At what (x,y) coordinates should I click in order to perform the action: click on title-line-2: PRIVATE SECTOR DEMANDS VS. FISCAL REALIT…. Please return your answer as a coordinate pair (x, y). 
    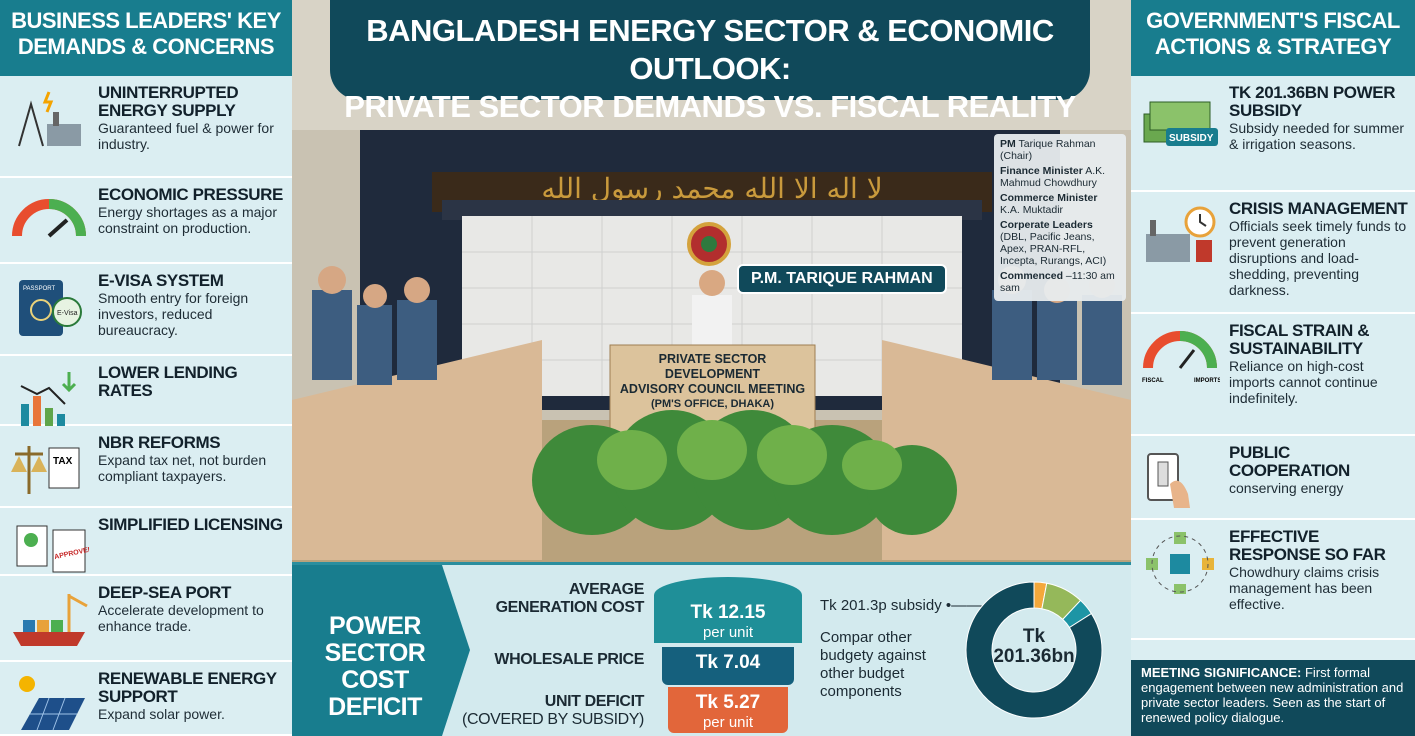
    Looking at the image, I should click on (710, 106).